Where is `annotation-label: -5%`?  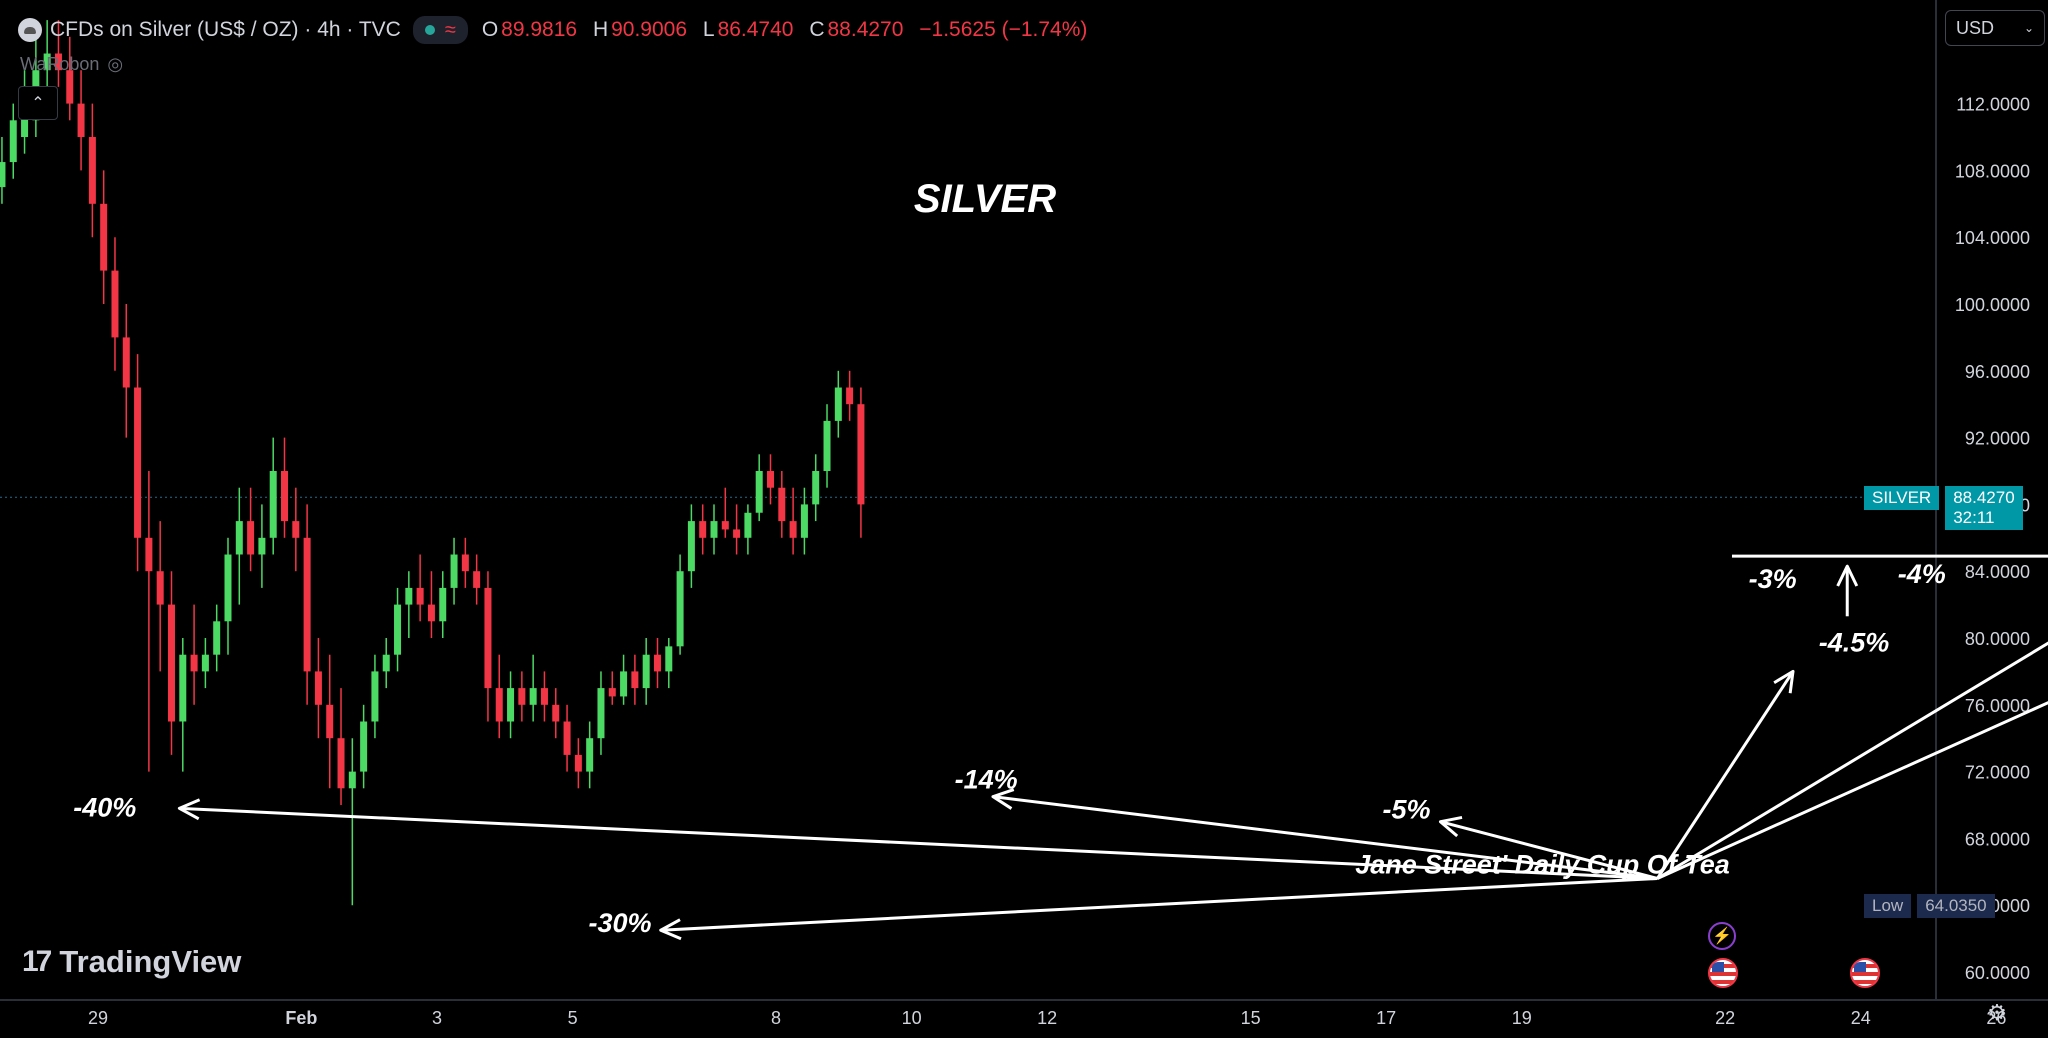 annotation-label: -5% is located at coordinates (1407, 809).